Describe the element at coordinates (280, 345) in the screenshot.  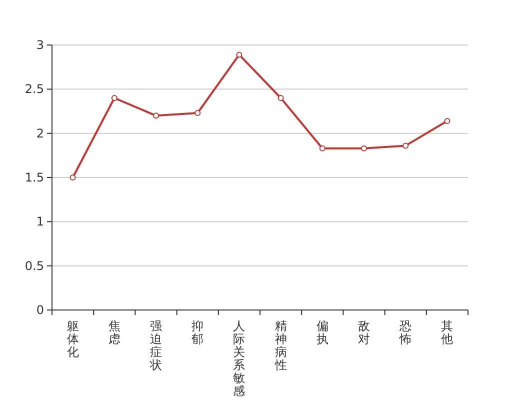
I see `x-tick-label: 精神病性` at that location.